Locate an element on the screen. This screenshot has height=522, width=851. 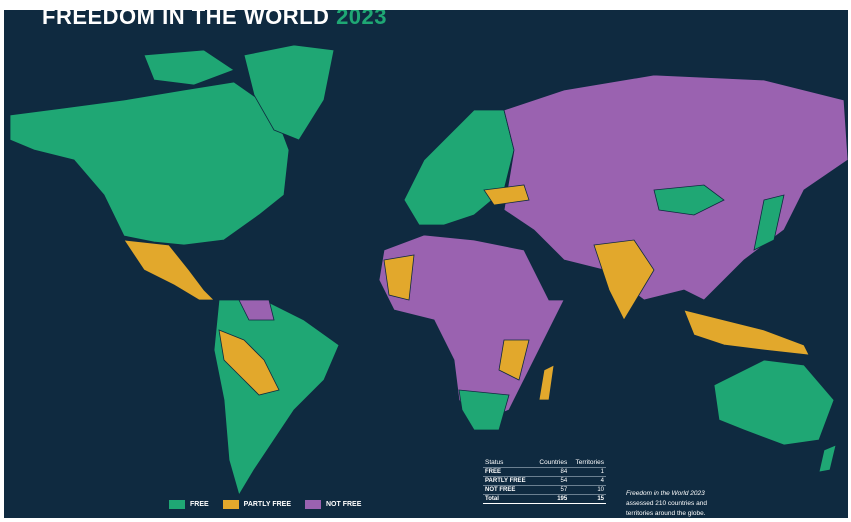
table-cell: 57 is located at coordinates (551, 490).